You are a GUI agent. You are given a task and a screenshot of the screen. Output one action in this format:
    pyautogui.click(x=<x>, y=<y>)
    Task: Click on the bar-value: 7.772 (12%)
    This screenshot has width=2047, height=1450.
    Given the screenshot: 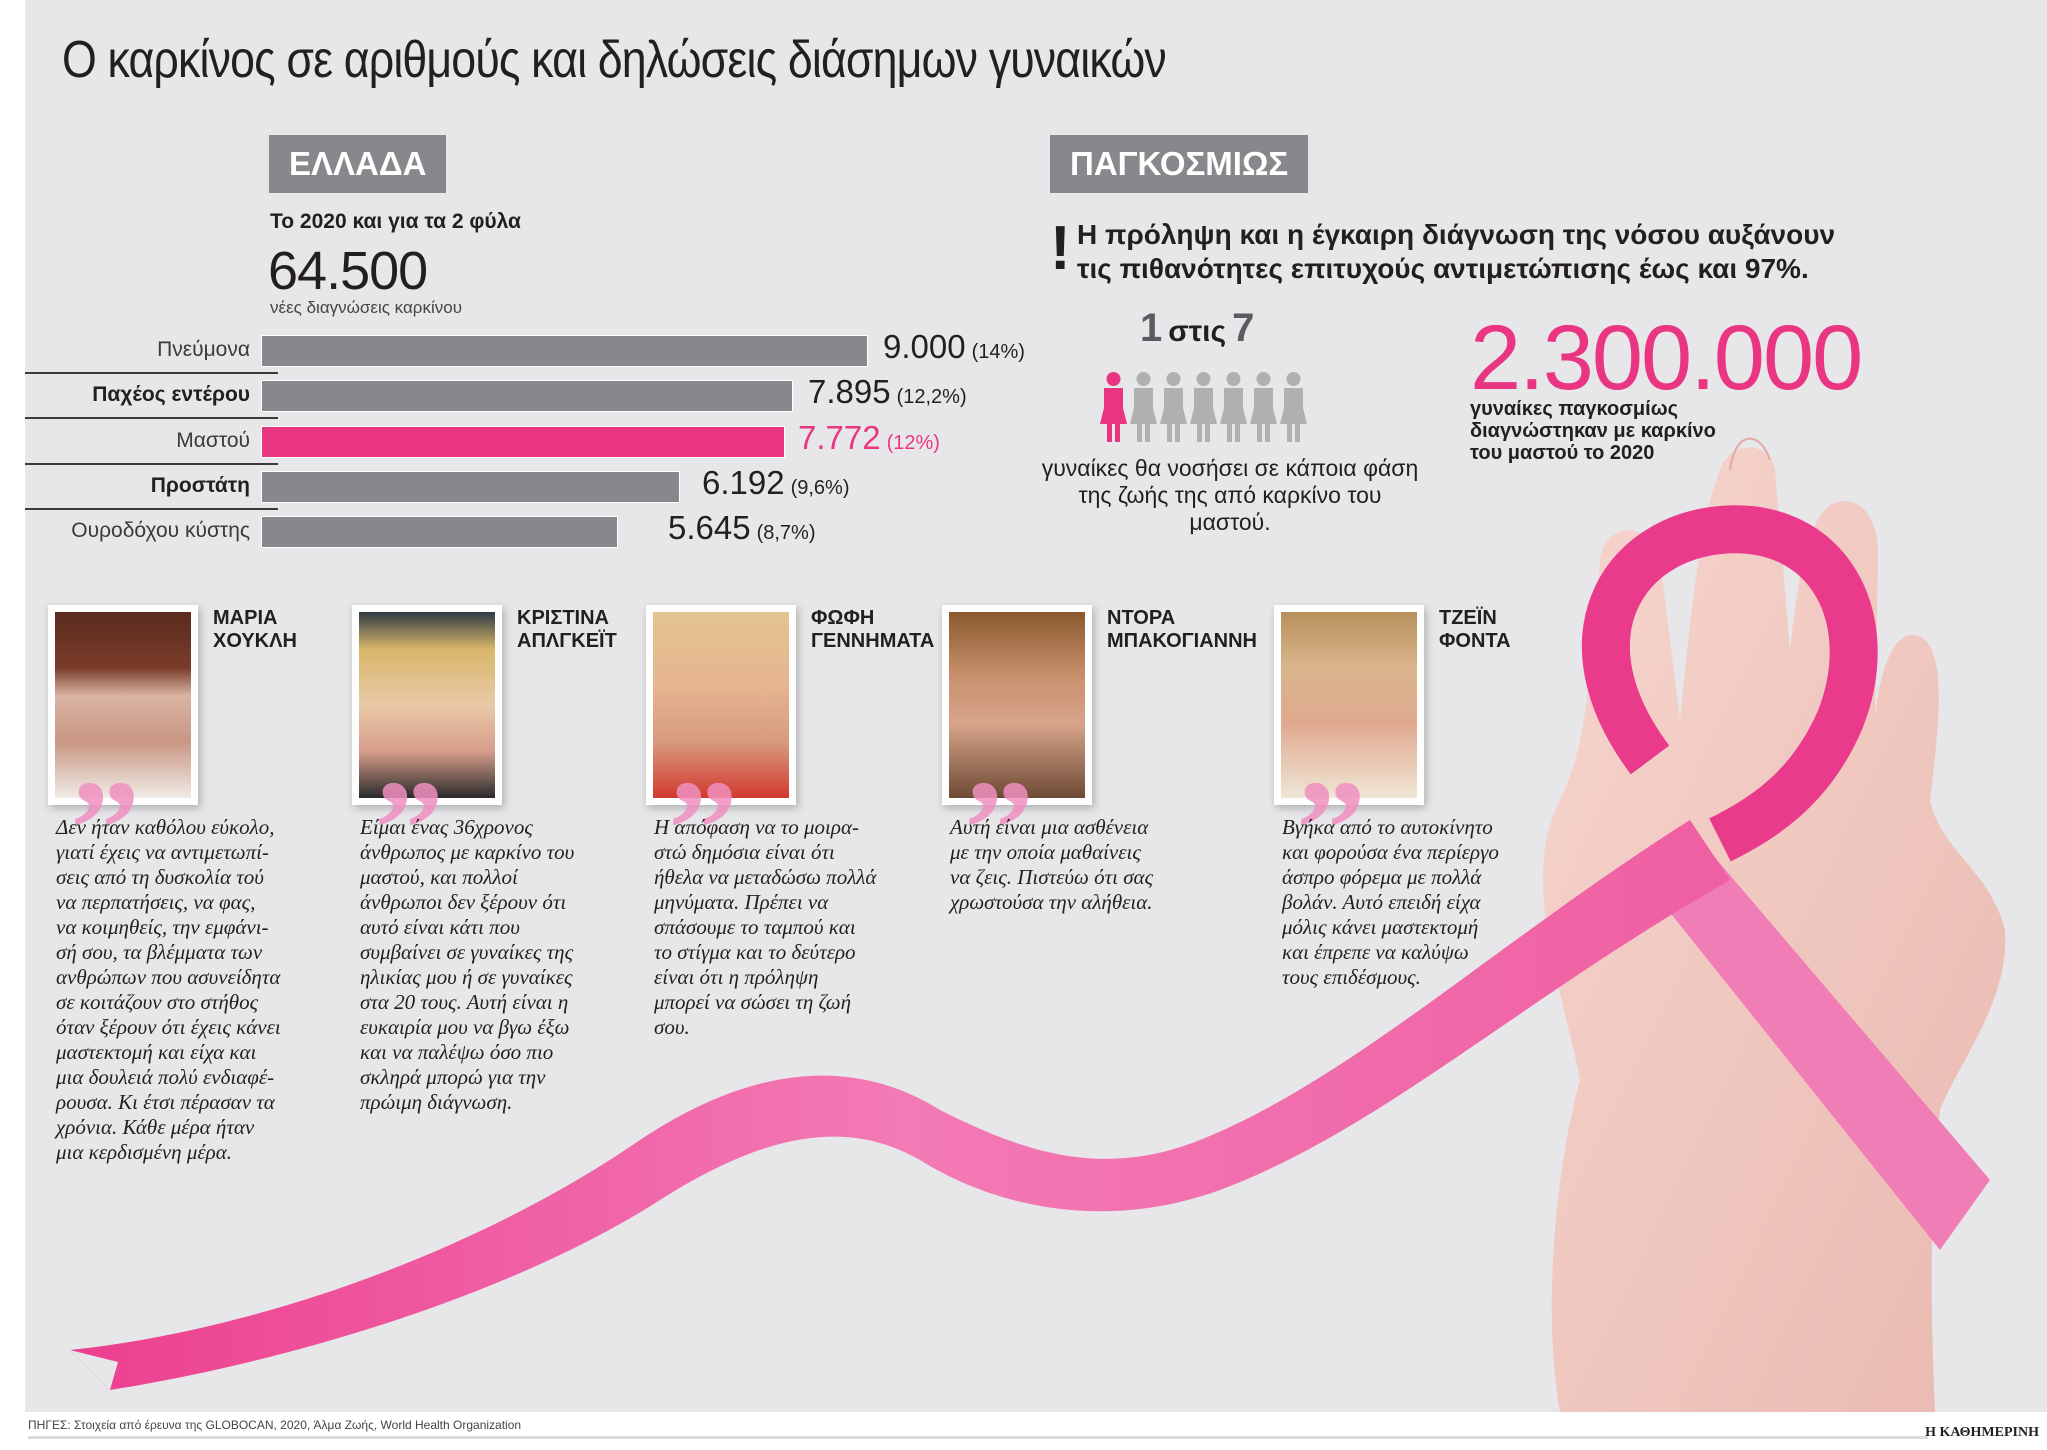 What is the action you would take?
    pyautogui.click(x=869, y=438)
    